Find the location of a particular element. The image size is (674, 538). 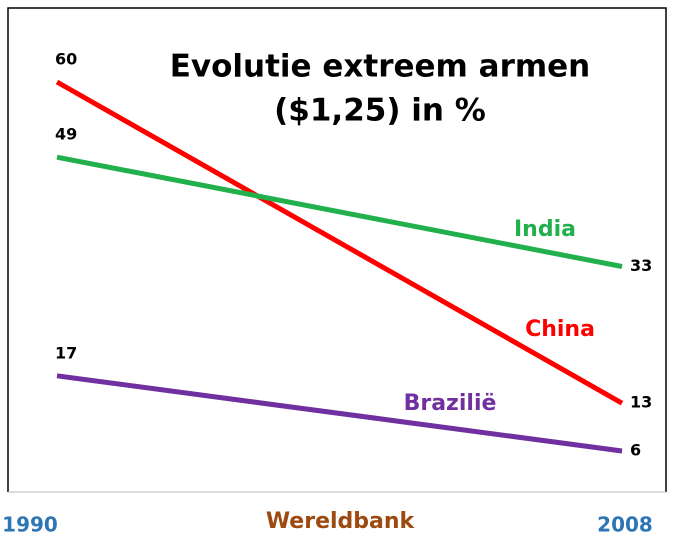

data-label: 49 is located at coordinates (66, 134).